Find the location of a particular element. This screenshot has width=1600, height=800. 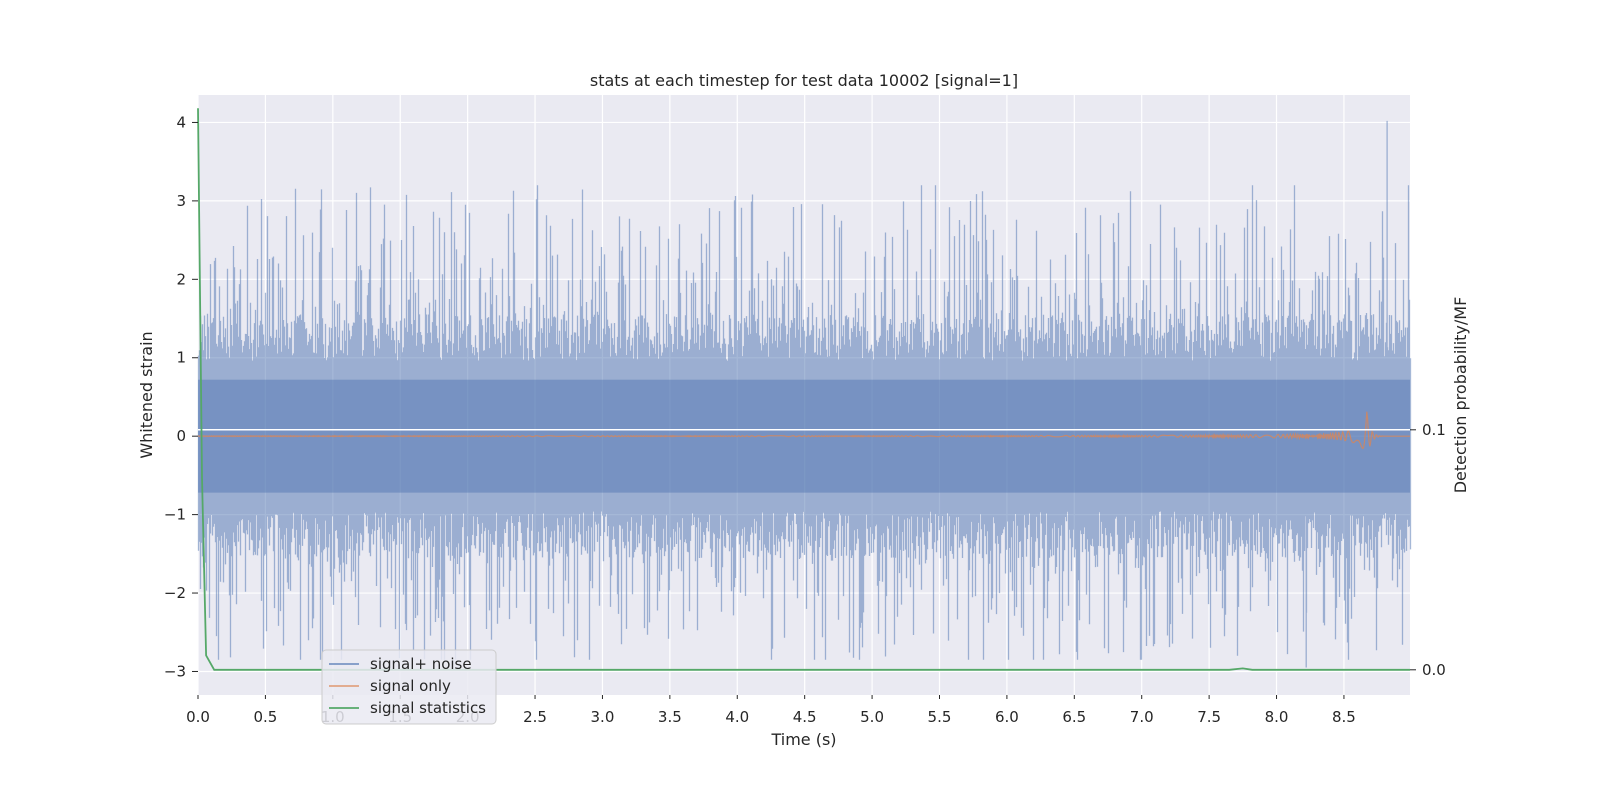

y-tick-label: 1 is located at coordinates (181, 358).